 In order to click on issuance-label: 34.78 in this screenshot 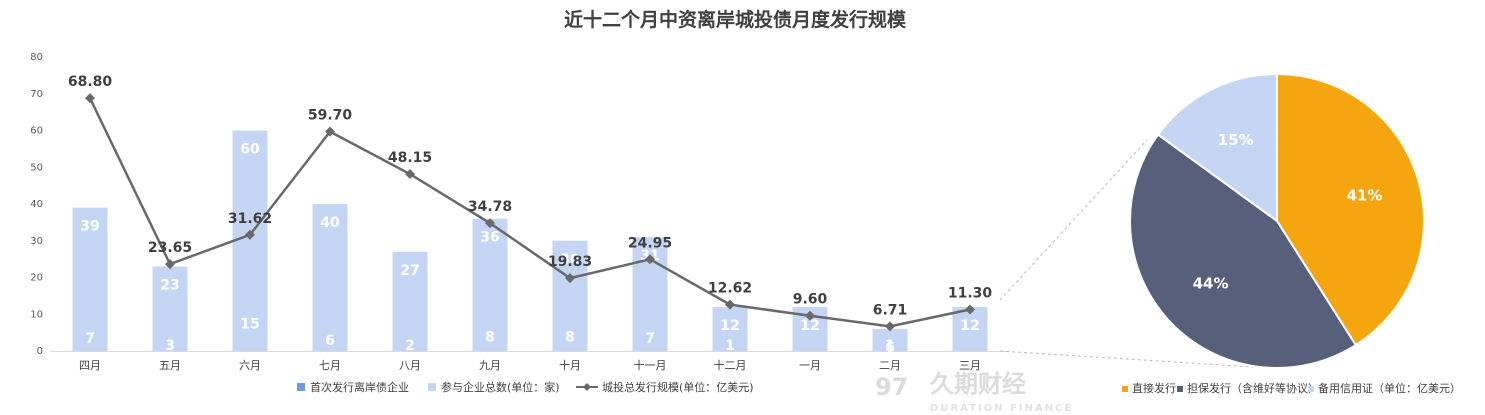, I will do `click(490, 207)`.